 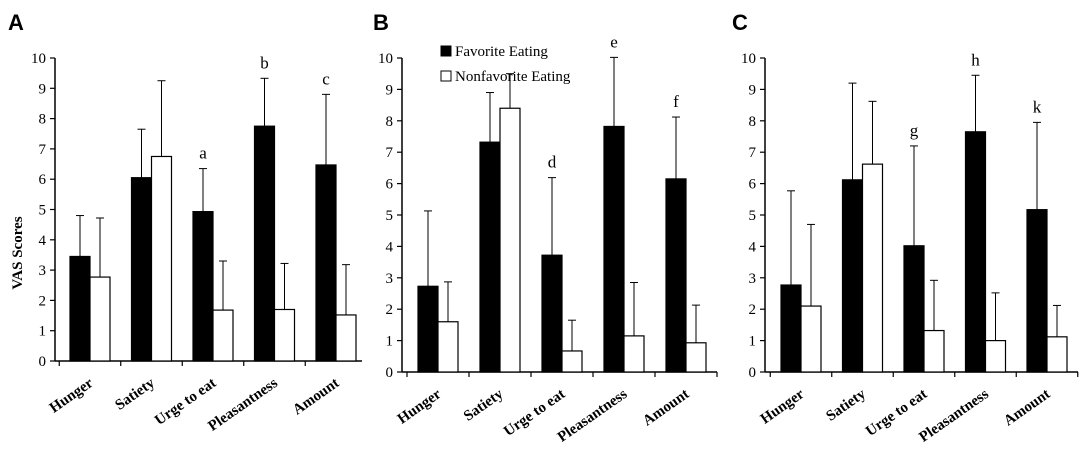 What do you see at coordinates (505, 64) in the screenshot?
I see `legend: Favorite Eating Nonfavorite Eating` at bounding box center [505, 64].